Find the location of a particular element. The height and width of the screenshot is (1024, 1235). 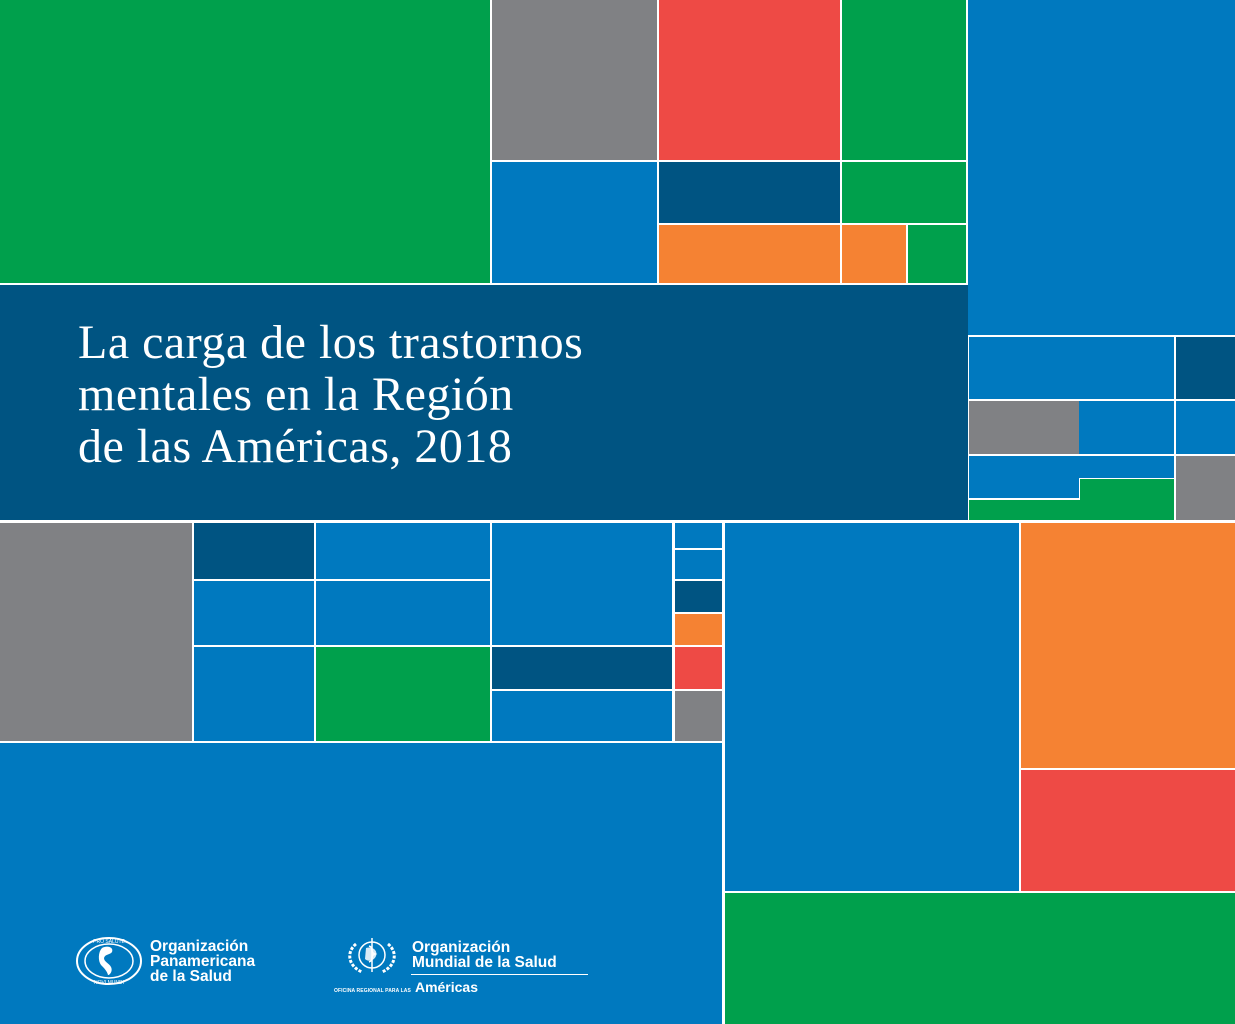

paho-line-2: Panamericana is located at coordinates (203, 961).